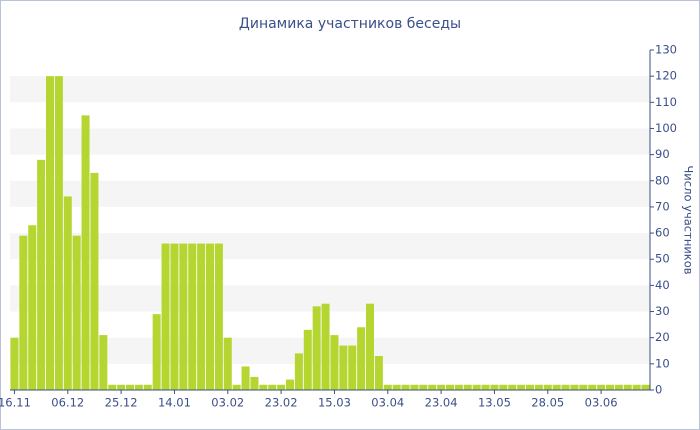 The image size is (700, 430). I want to click on x-tick-label: 15.03, so click(334, 403).